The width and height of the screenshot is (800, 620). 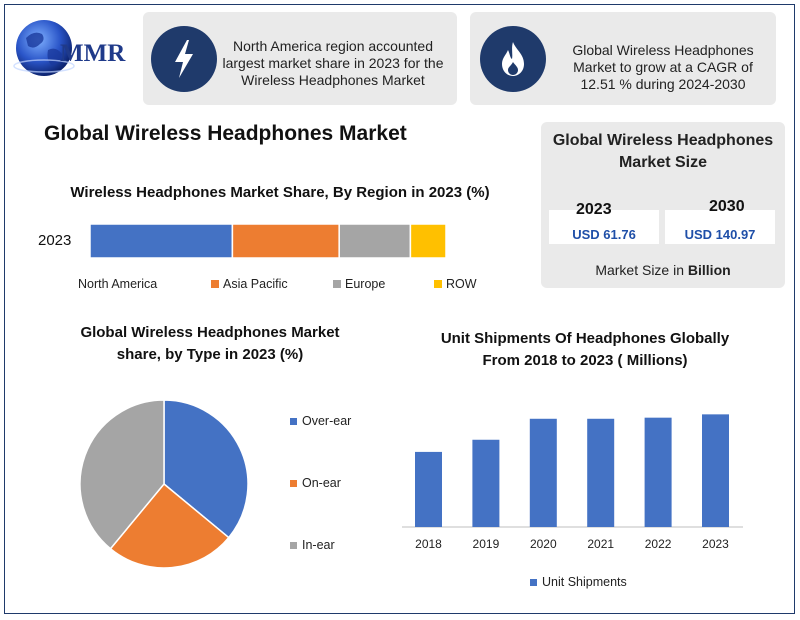 What do you see at coordinates (594, 209) in the screenshot?
I see `market-size-year: 2023` at bounding box center [594, 209].